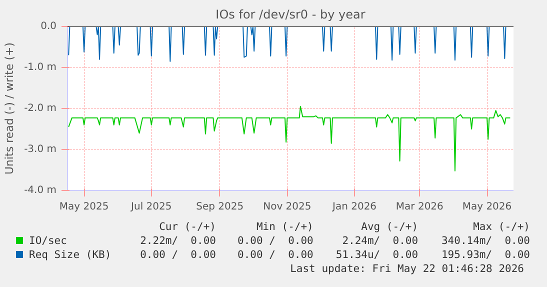 This screenshot has height=287, width=547. I want to click on text: Last update: Fri May 22 01:46:28 2026, so click(407, 269).